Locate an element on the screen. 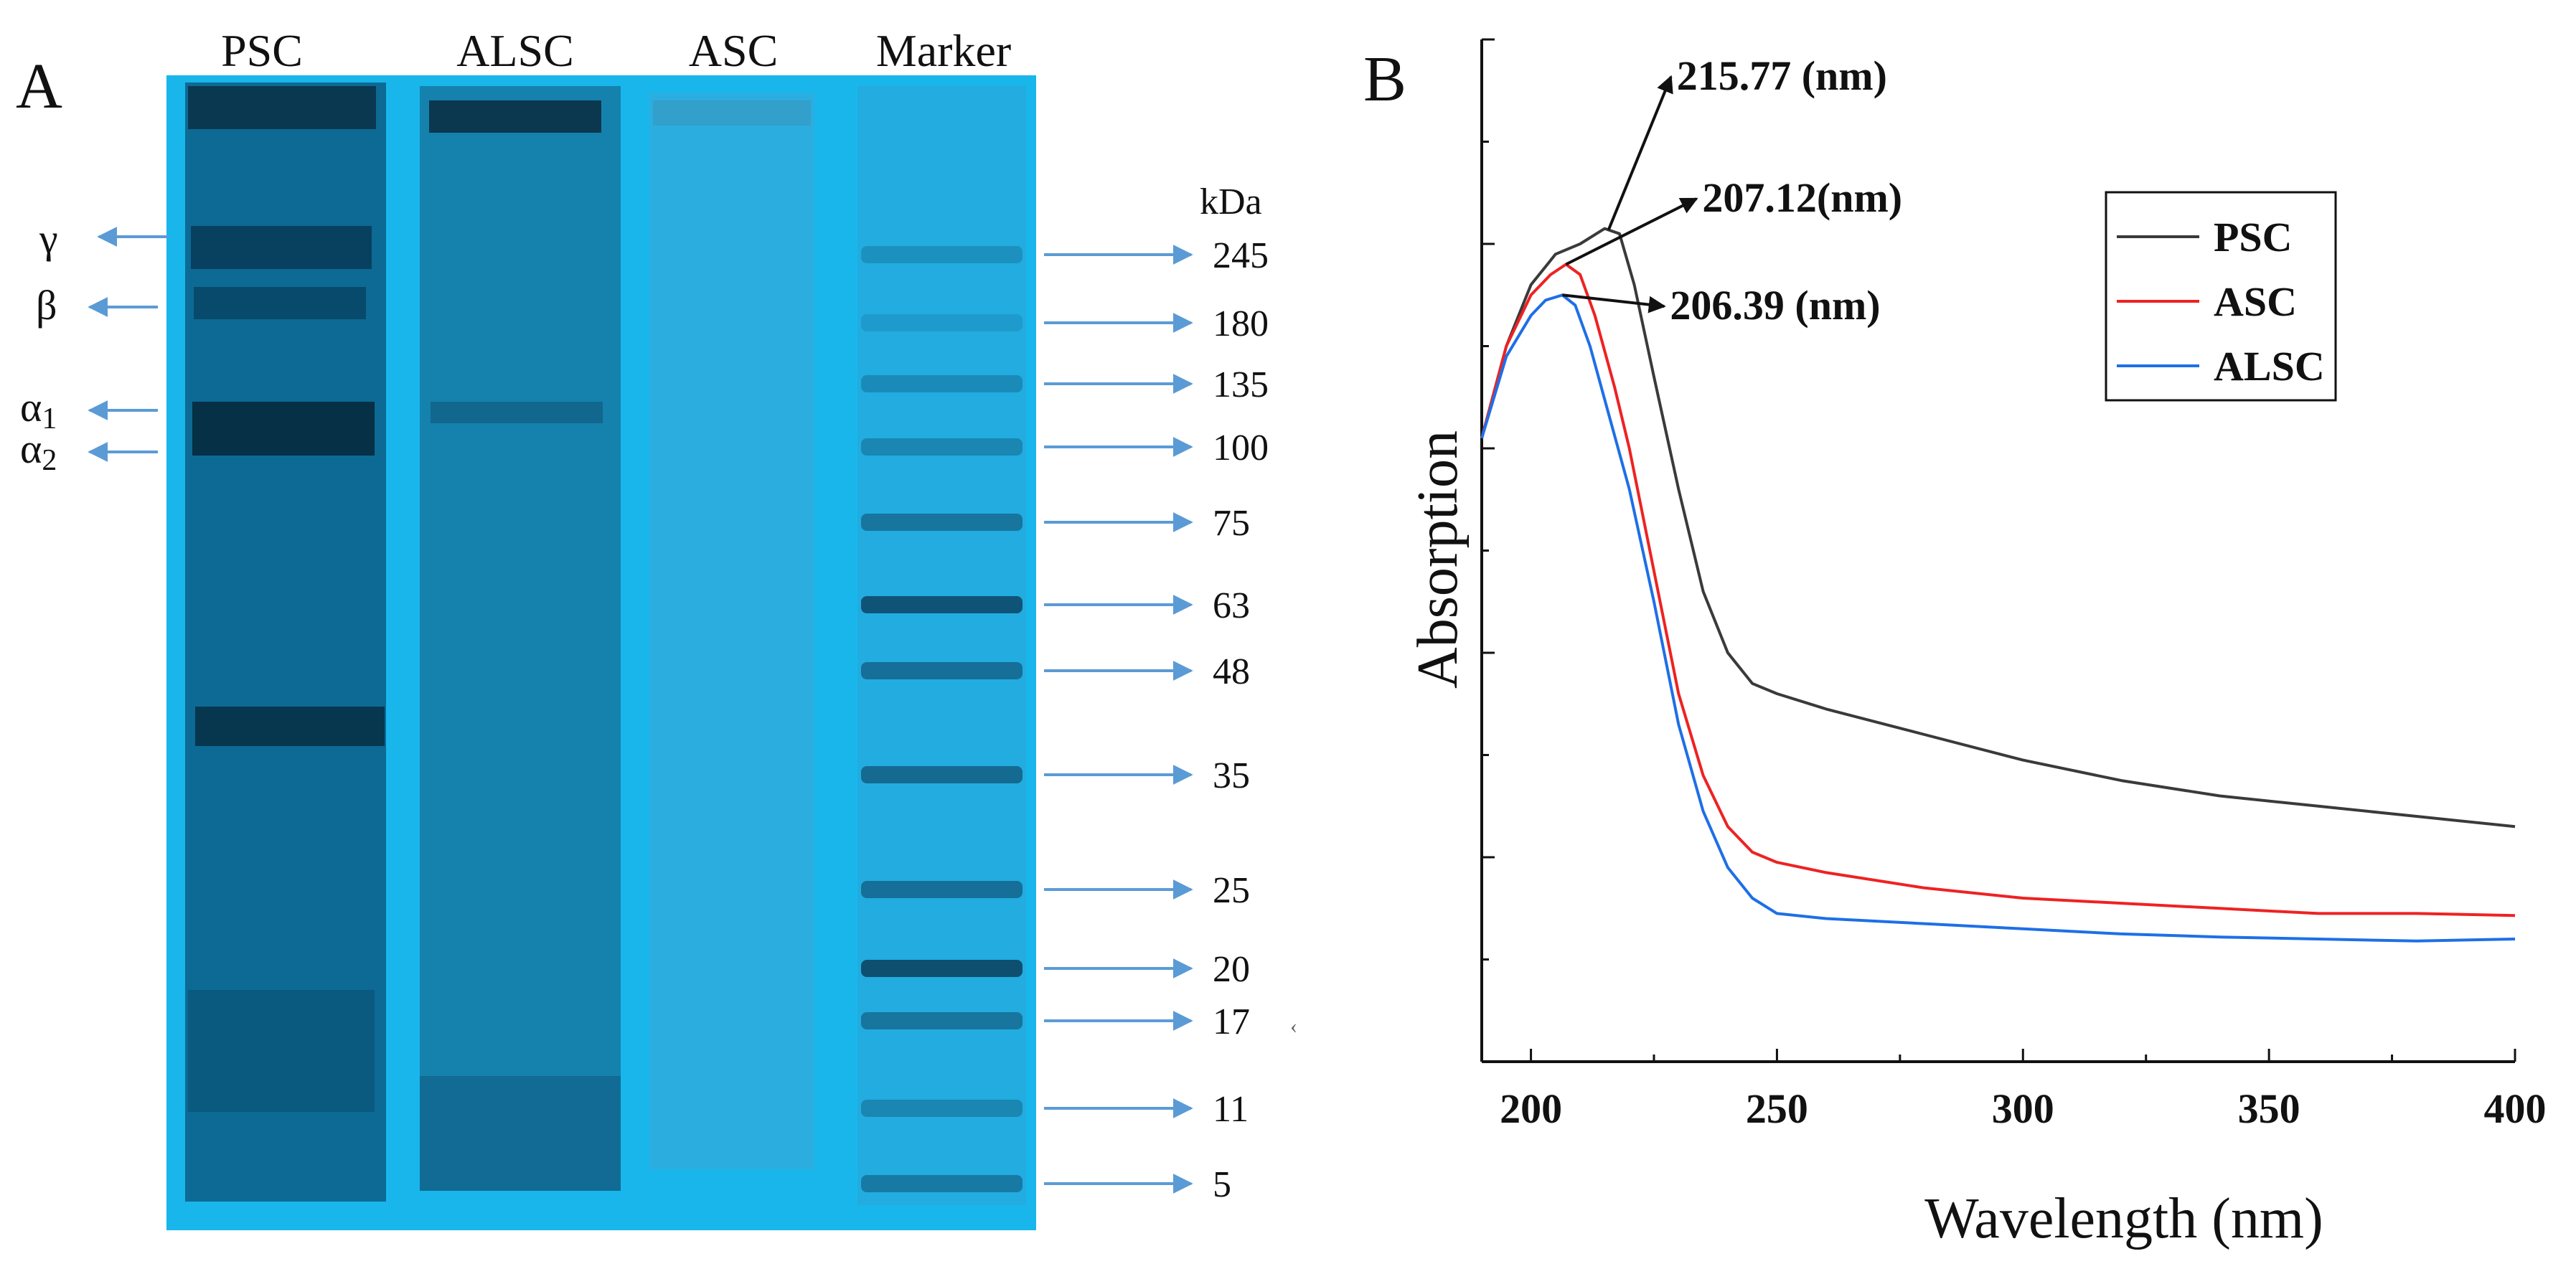  chart-annotations: 215.77 (nm) 207.12(nm) 206.39 (nm) is located at coordinates (1732, 190).